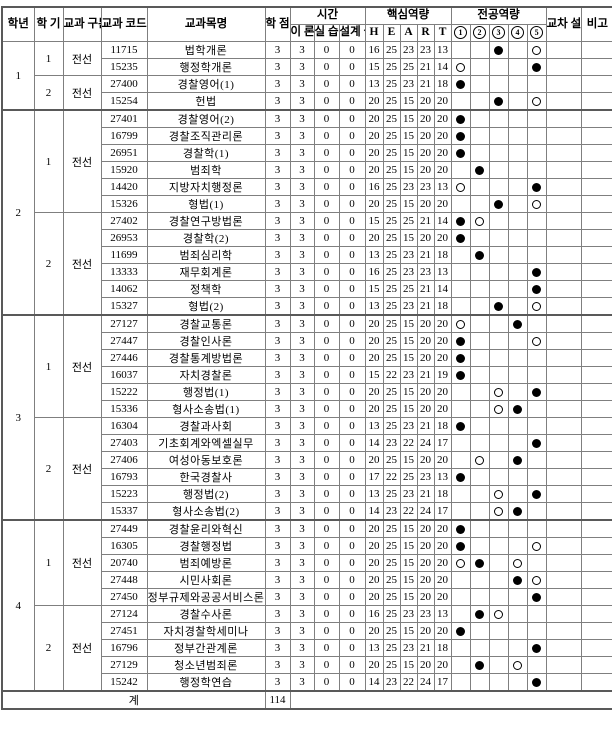 The width and height of the screenshot is (612, 730). I want to click on course-row: 27448 시민사회론 3 3 0 0 20 25 15 20 20, so click(307, 580).